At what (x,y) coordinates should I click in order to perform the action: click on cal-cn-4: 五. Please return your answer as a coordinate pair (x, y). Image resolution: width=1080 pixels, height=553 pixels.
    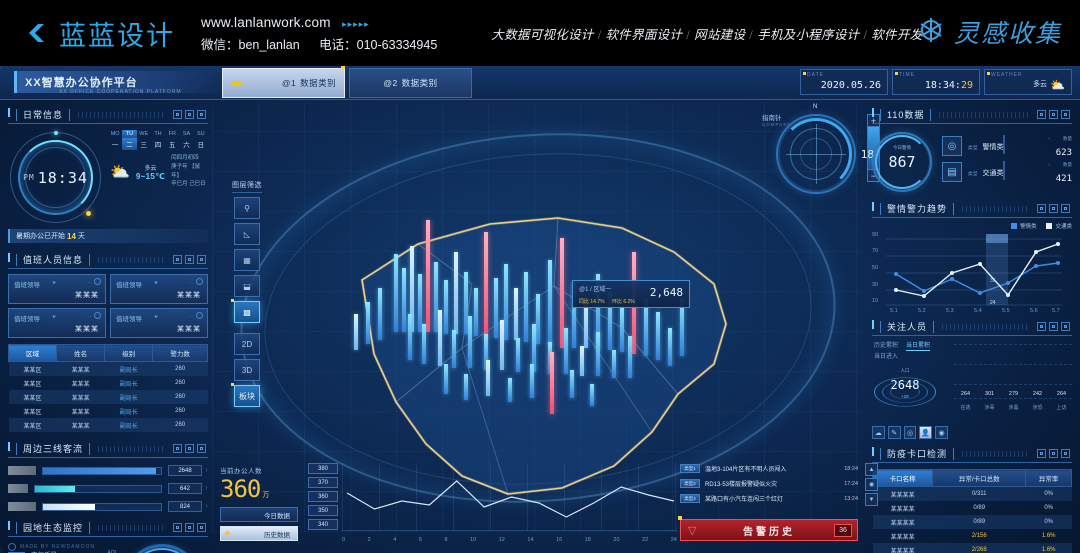
    Looking at the image, I should click on (172, 145).